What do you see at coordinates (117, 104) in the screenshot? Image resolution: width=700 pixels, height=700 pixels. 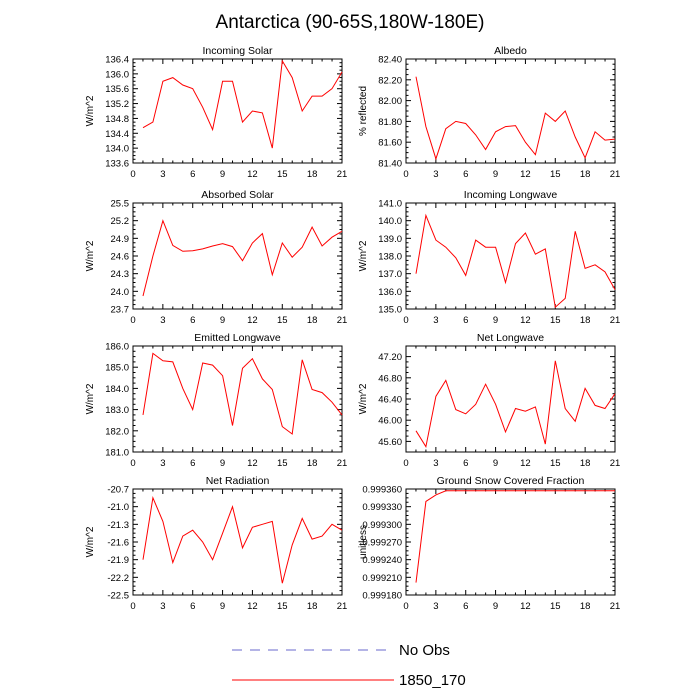 I see `y-tick-label: 135.2` at bounding box center [117, 104].